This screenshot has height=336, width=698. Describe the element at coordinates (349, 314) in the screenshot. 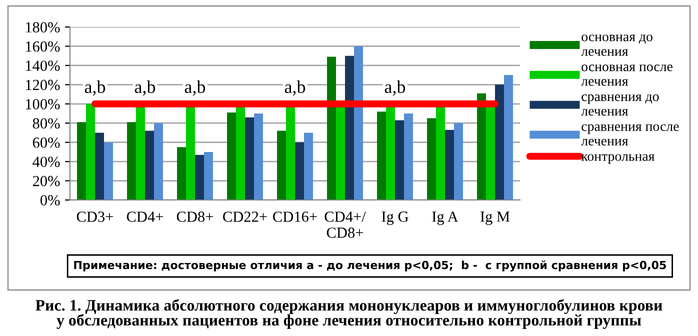

I see `text: Рис. 1. Динамика абсолютного содержания мононуклеаров и иммуноглобулинов крови у обследованных пациентов на фоне лечения относительно контрольной группы` at that location.